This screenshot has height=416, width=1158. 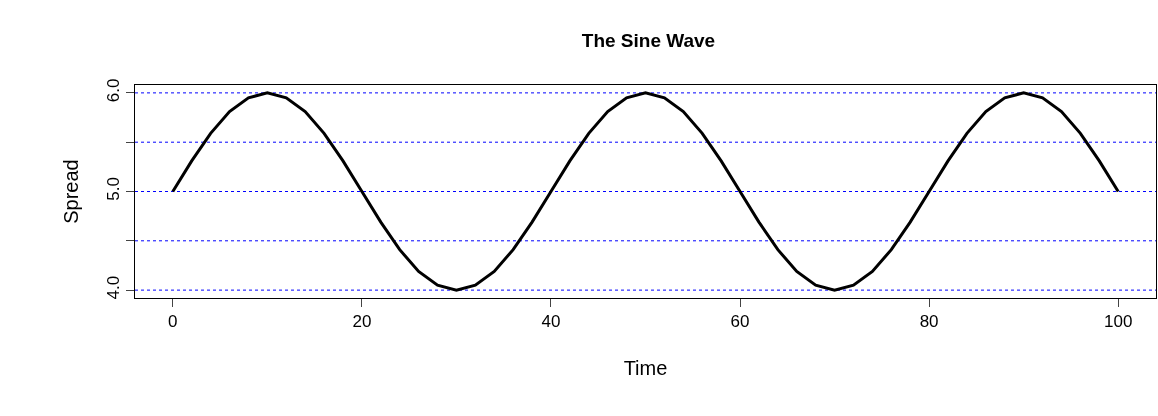 I want to click on x-tick-label: 80, so click(x=929, y=322).